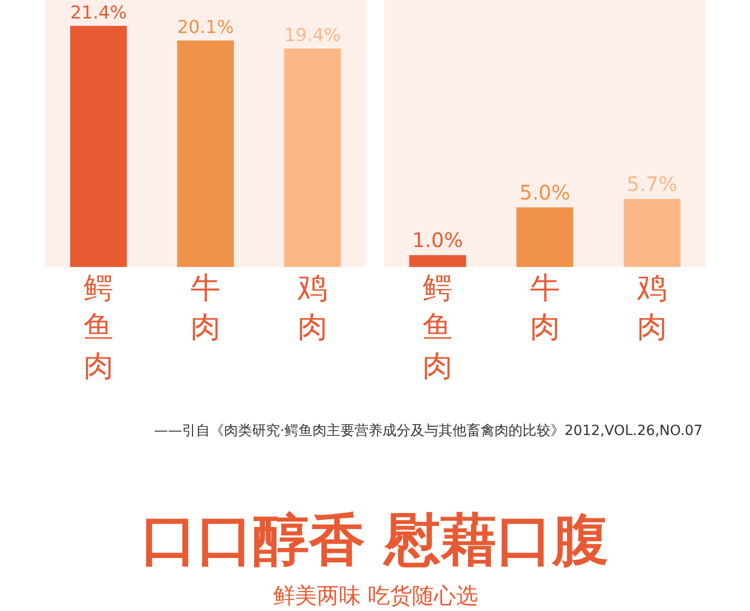 The image size is (750, 611). Describe the element at coordinates (438, 240) in the screenshot. I see `data-label: 1.0%` at that location.